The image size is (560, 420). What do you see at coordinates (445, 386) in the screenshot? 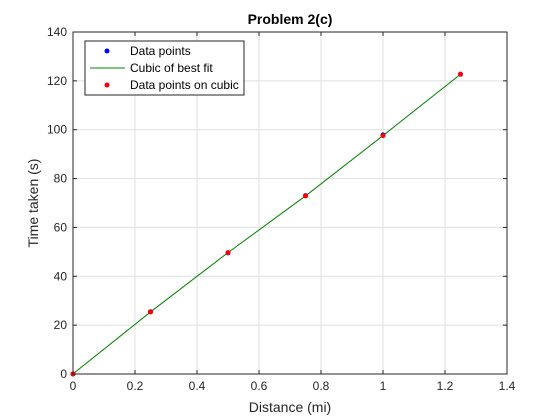
I see `x-tick-label: 1.2` at bounding box center [445, 386].